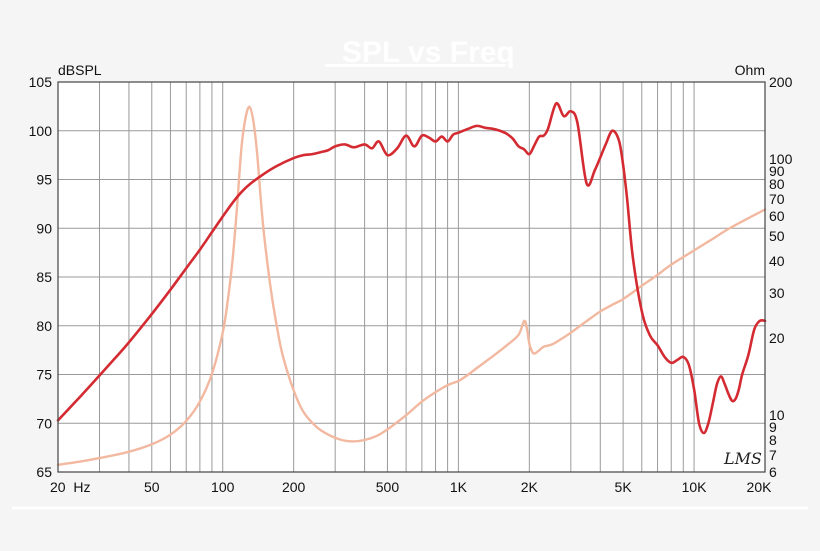 This screenshot has width=820, height=551. What do you see at coordinates (773, 455) in the screenshot?
I see `right-tick-label: 7` at bounding box center [773, 455].